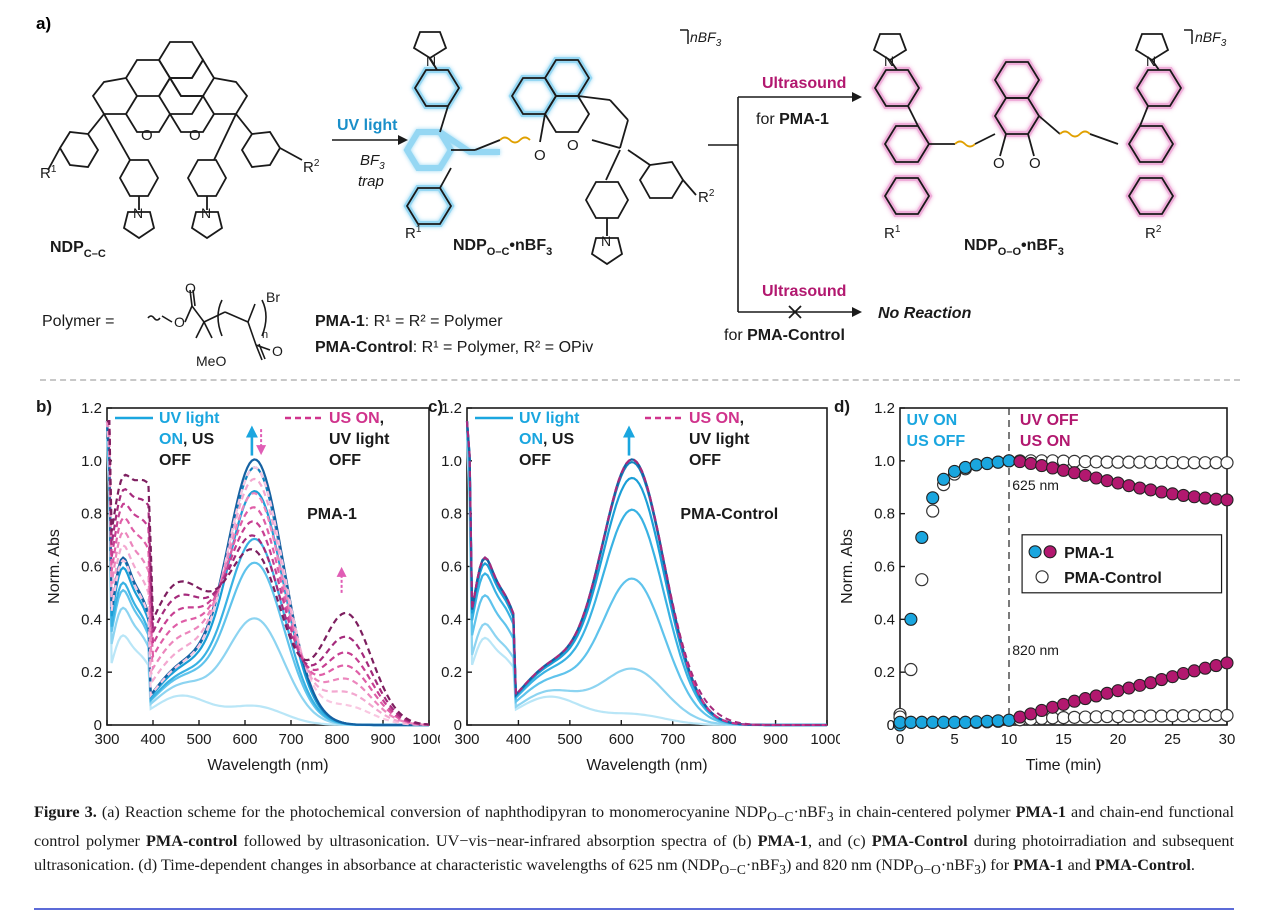 The image size is (1267, 919). Describe the element at coordinates (382, 166) in the screenshot. I see `bf3-sub: 3` at that location.